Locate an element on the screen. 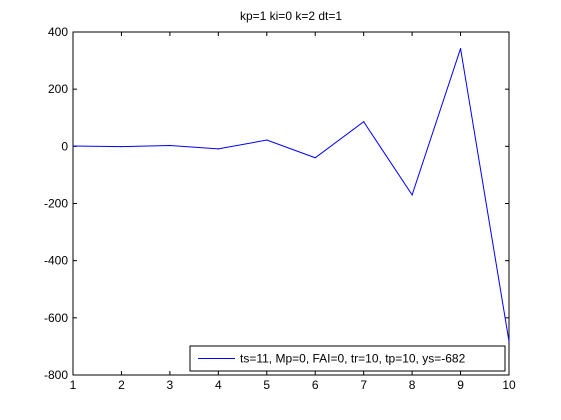 The height and width of the screenshot is (420, 561). y-tick-label: -800 is located at coordinates (56, 375).